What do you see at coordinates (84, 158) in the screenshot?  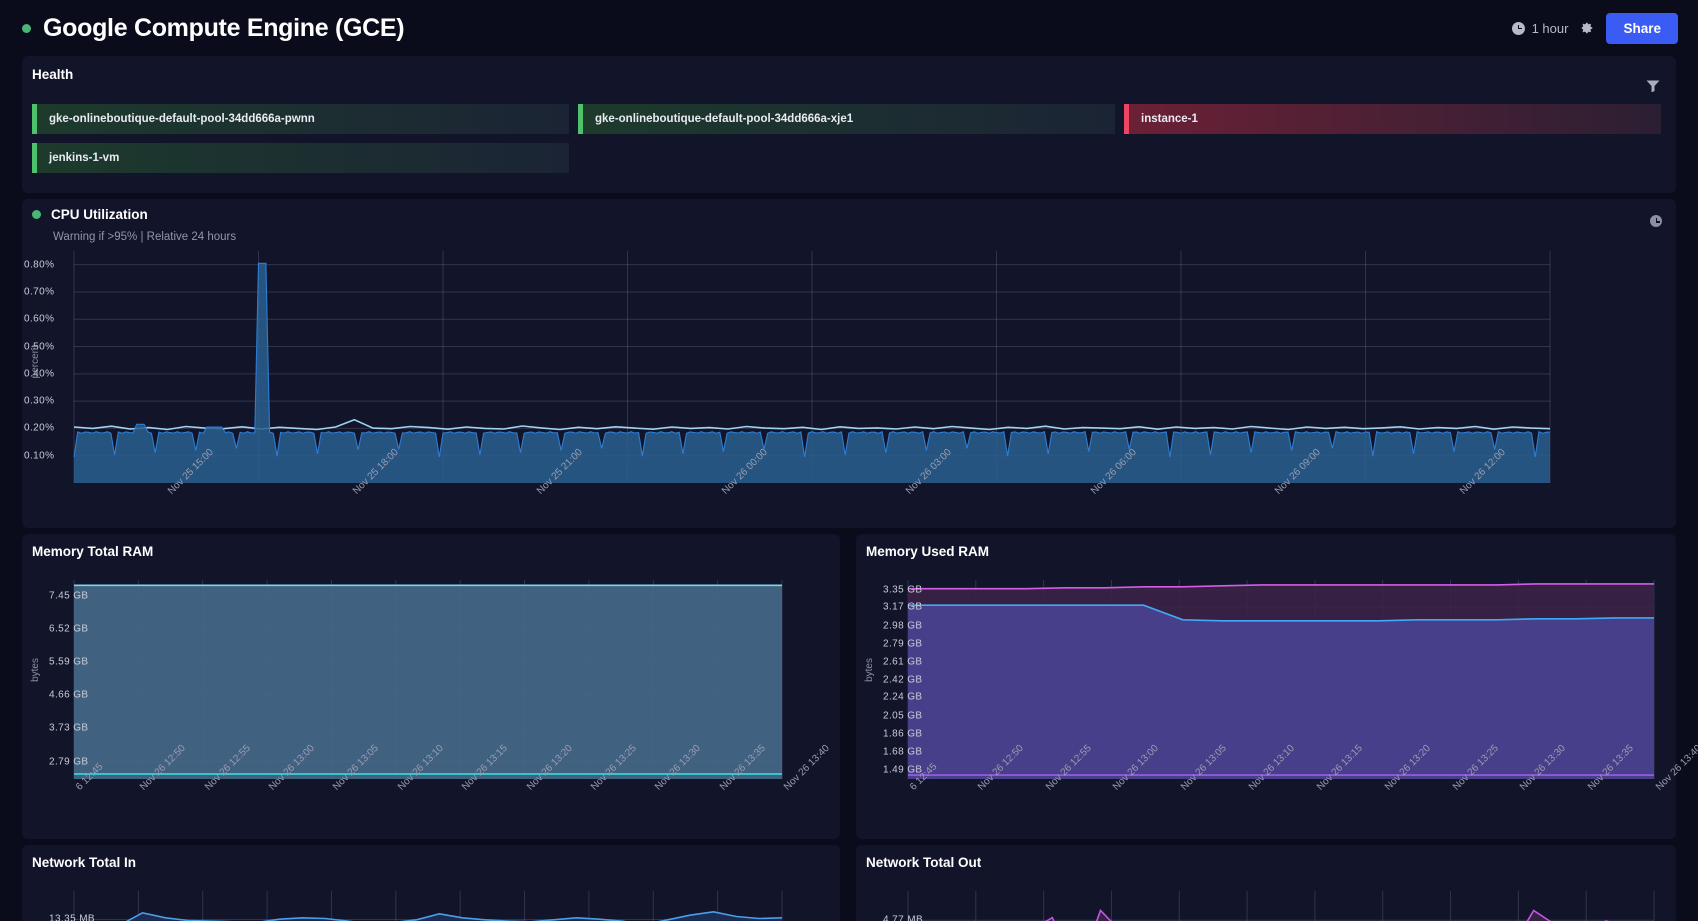 I see `health-card-label: jenkins-1-vm` at bounding box center [84, 158].